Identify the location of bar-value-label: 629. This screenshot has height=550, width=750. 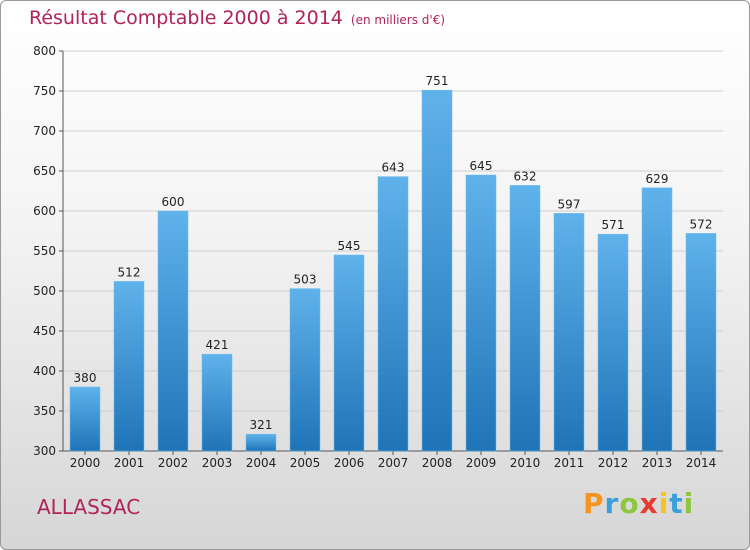
(657, 179).